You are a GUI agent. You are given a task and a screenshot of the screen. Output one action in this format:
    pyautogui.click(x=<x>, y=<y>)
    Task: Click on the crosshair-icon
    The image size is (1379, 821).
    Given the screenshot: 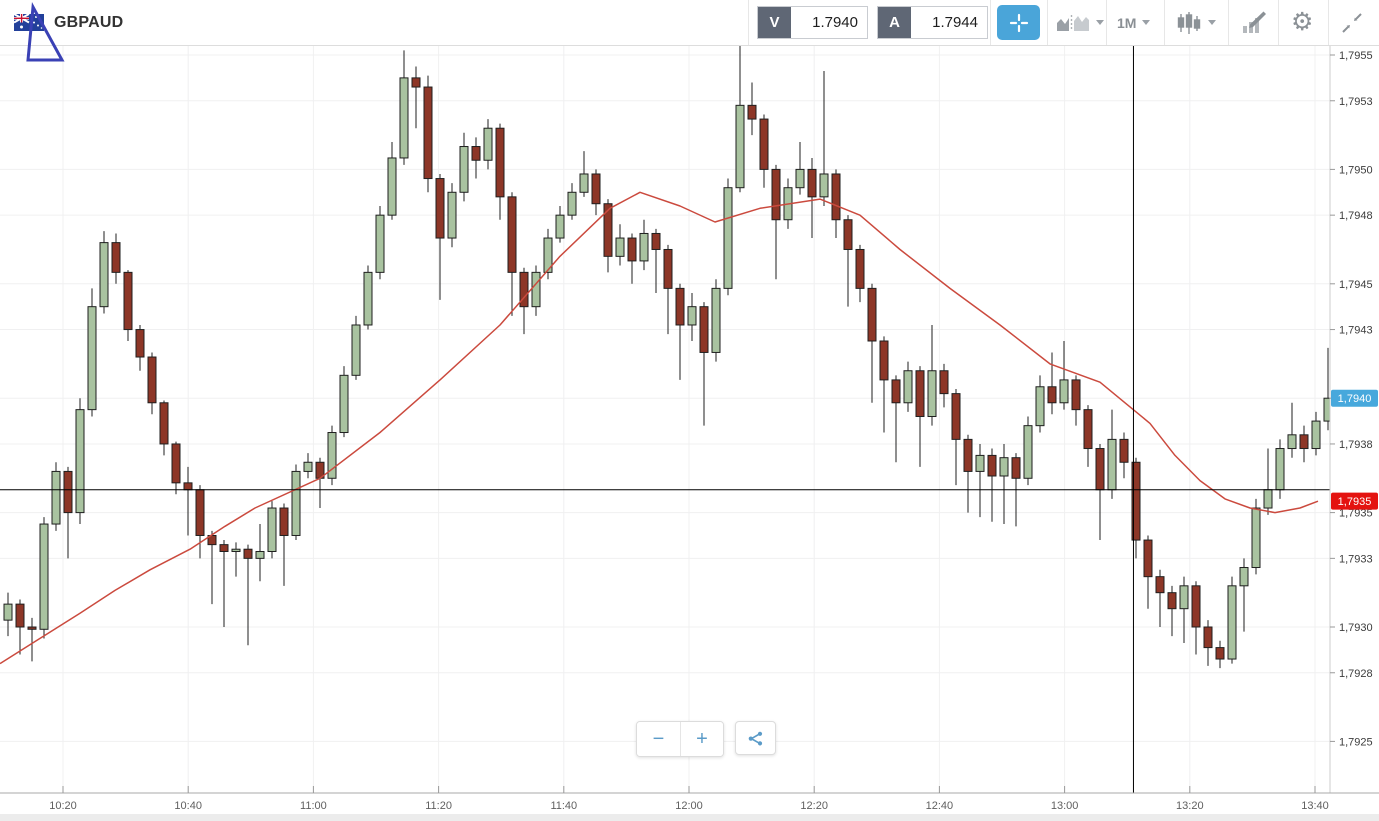 What is the action you would take?
    pyautogui.click(x=1018, y=22)
    